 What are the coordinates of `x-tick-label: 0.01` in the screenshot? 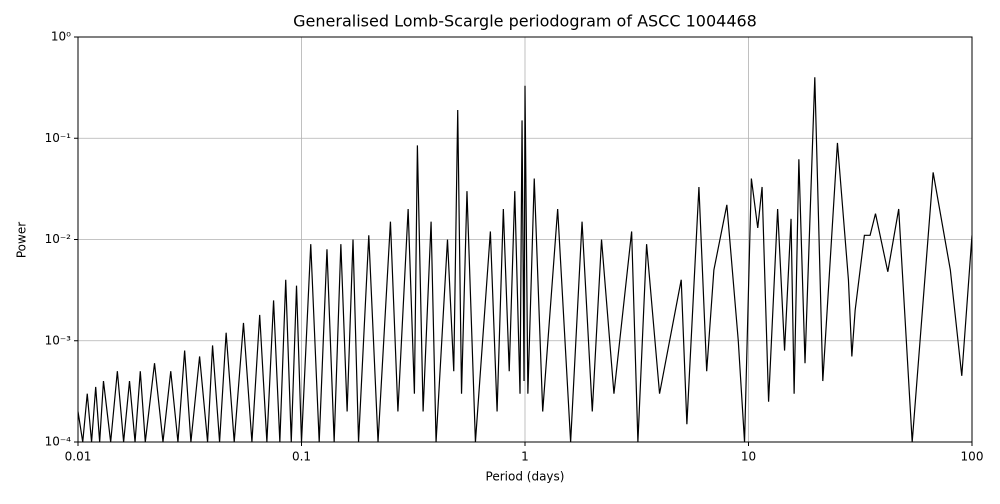 It's located at (78, 457).